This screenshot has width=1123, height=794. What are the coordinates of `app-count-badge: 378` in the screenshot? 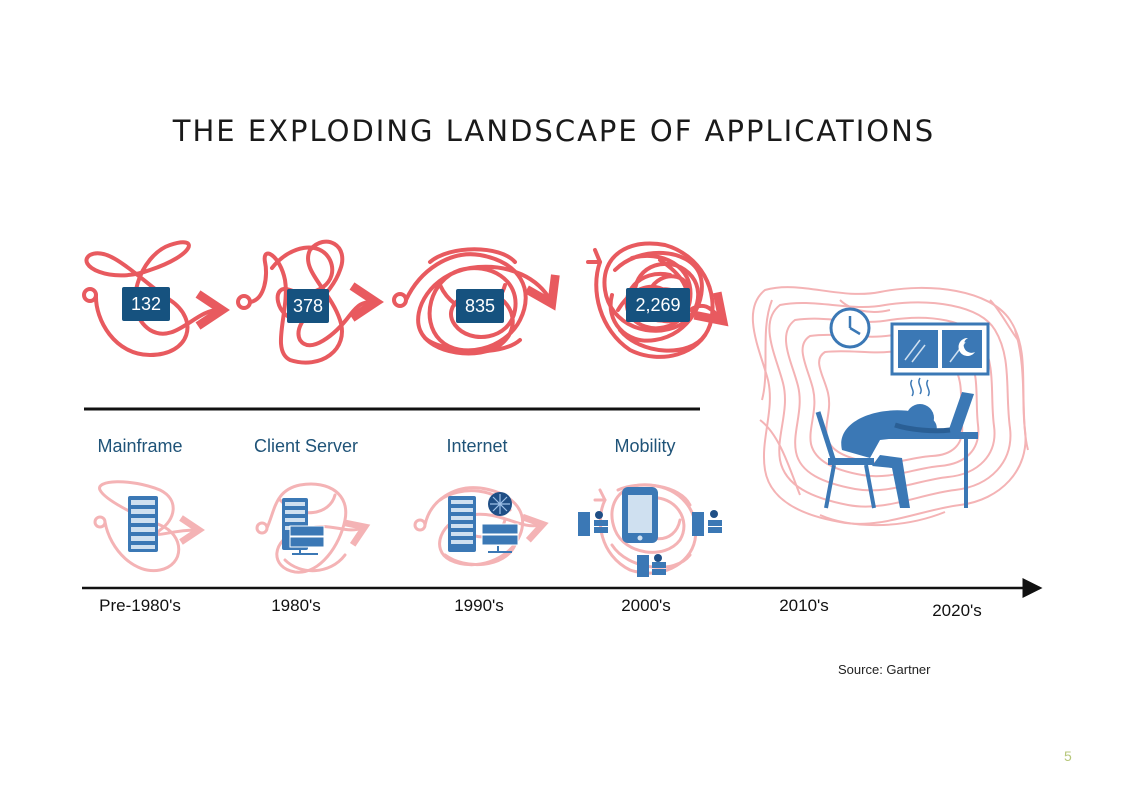 It's located at (308, 306).